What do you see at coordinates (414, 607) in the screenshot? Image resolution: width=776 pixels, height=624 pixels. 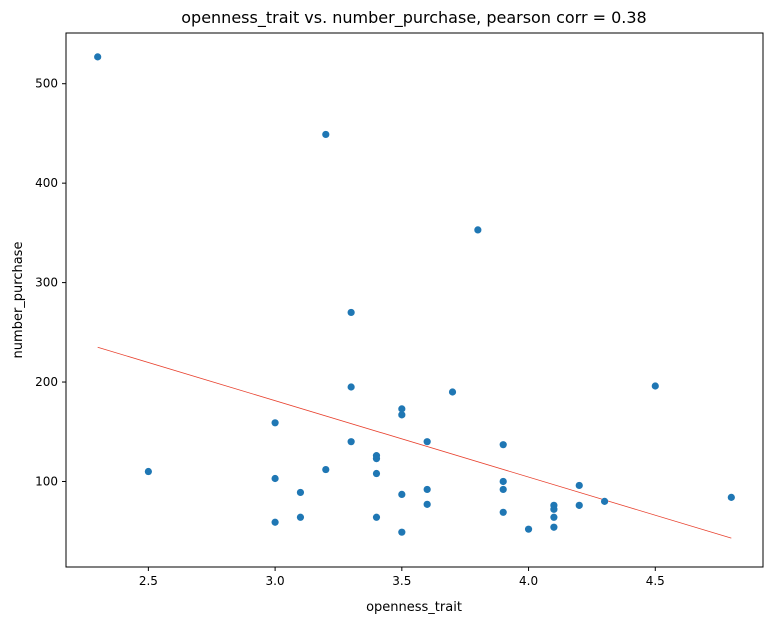 I see `x-axis-label: openness_trait` at bounding box center [414, 607].